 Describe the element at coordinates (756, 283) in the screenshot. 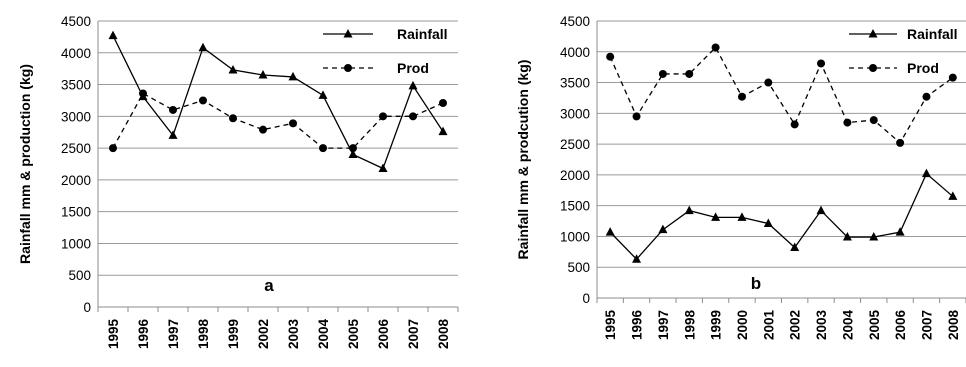

I see `panel-label: b` at that location.